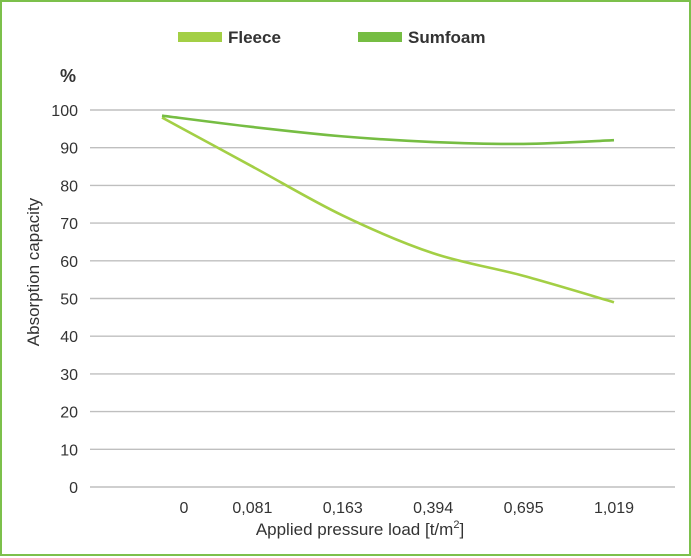  Describe the element at coordinates (331, 37) in the screenshot. I see `legend: Fleece Sumfoam` at that location.